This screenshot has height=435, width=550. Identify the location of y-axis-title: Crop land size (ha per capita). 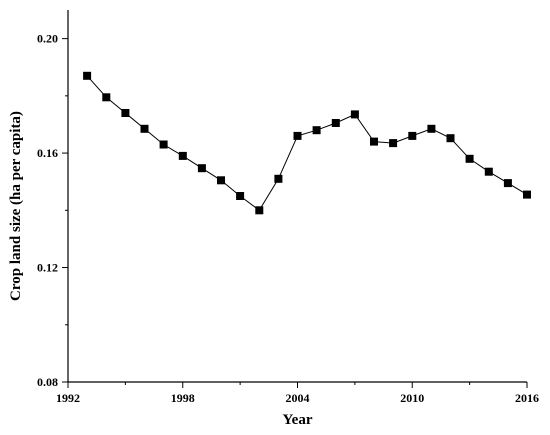
(16, 206).